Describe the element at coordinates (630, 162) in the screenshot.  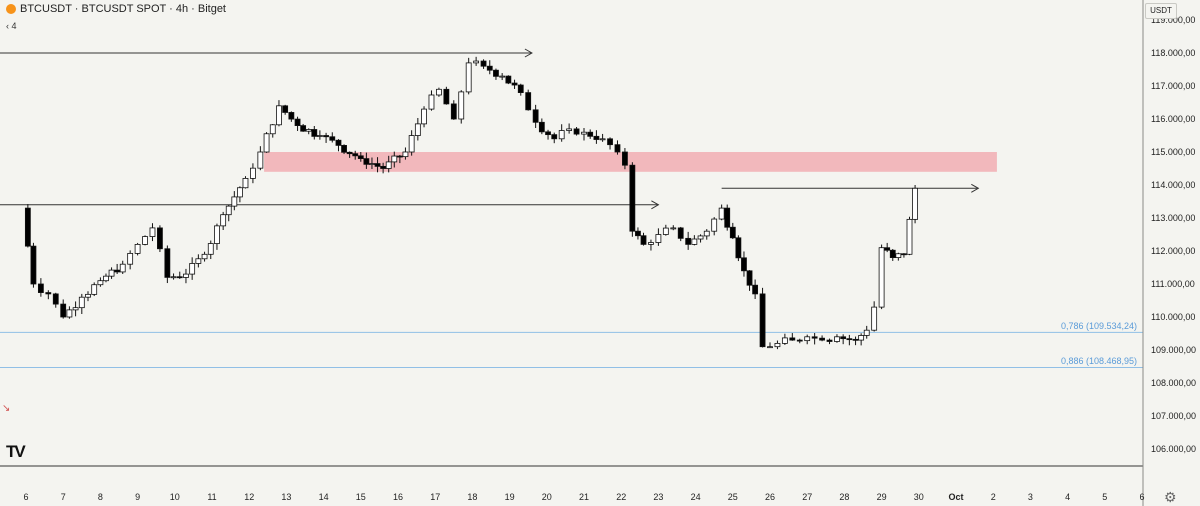
I see `supply-zone` at that location.